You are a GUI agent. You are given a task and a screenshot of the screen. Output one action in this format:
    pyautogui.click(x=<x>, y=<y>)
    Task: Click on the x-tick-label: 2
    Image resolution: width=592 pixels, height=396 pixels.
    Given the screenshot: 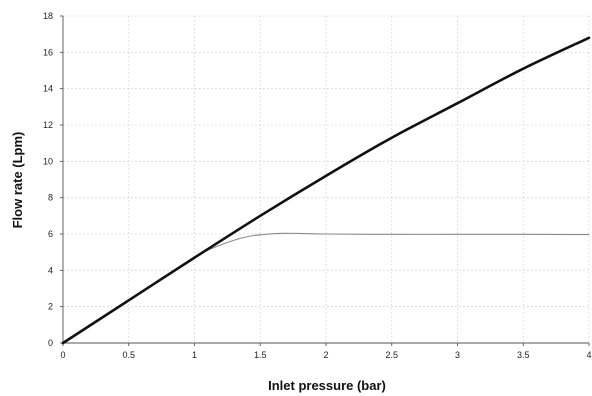 What is the action you would take?
    pyautogui.click(x=325, y=355)
    